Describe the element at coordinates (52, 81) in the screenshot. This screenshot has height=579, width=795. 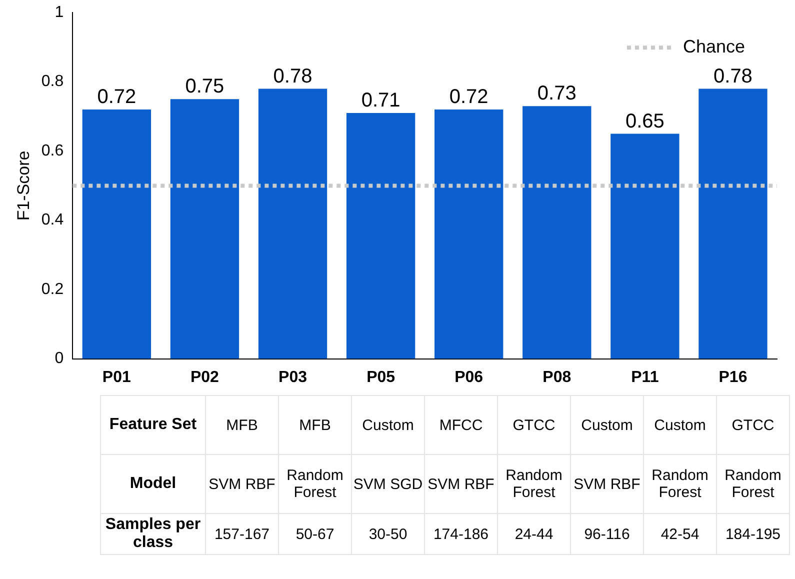
I see `y-tick-label: 0.8` at that location.